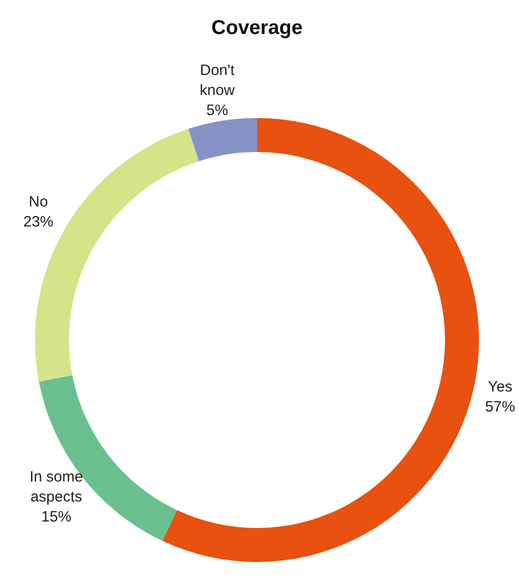 This screenshot has width=519, height=577. I want to click on data-label: 5%, so click(217, 111).